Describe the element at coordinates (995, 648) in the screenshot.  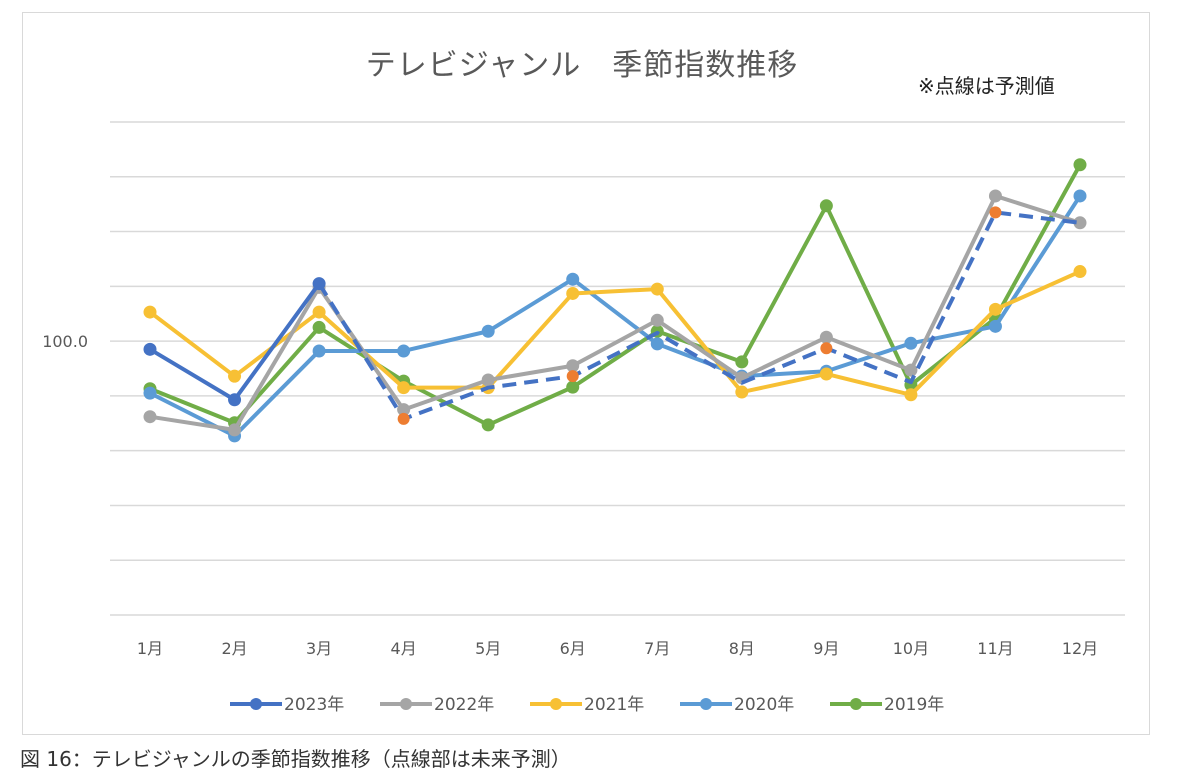
I see `x-tick-label: 11月` at that location.